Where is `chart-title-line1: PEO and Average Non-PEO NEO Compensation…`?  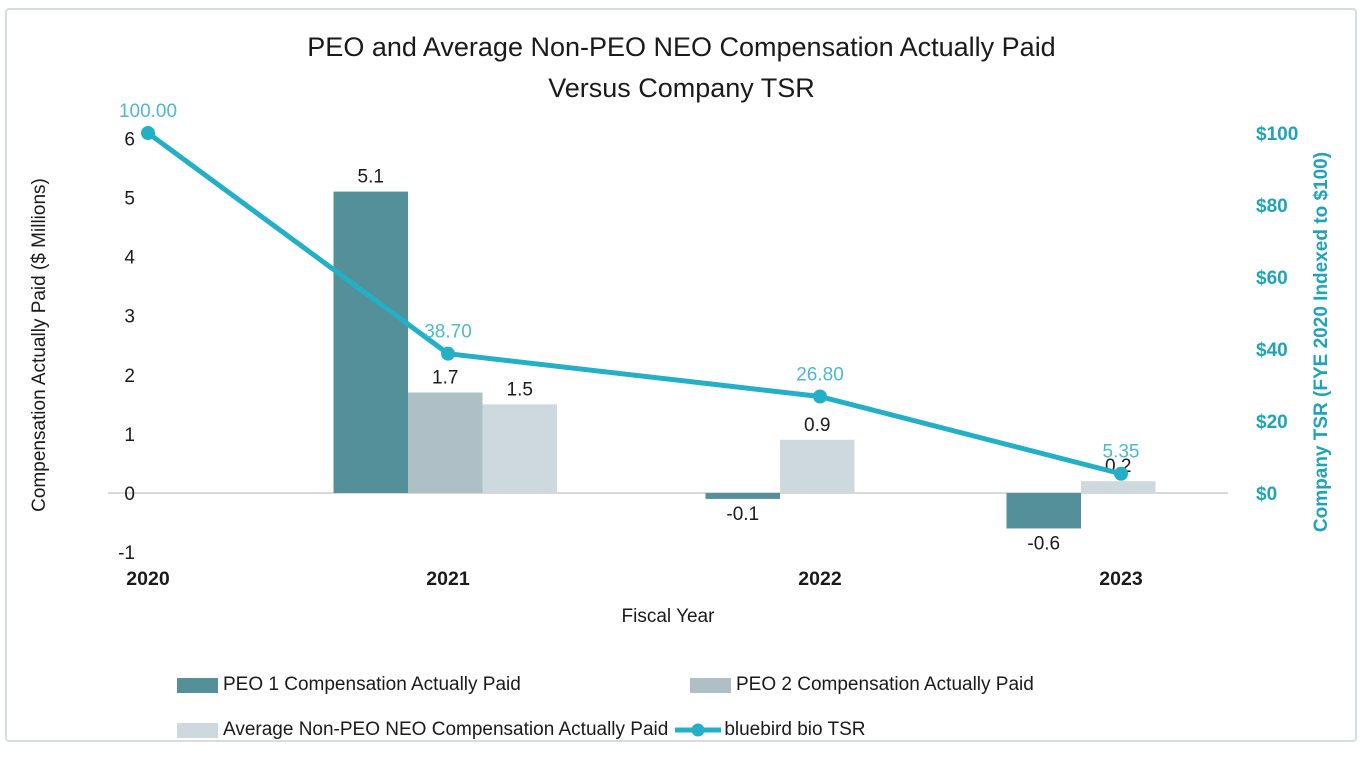 chart-title-line1: PEO and Average Non-PEO NEO Compensation… is located at coordinates (681, 47).